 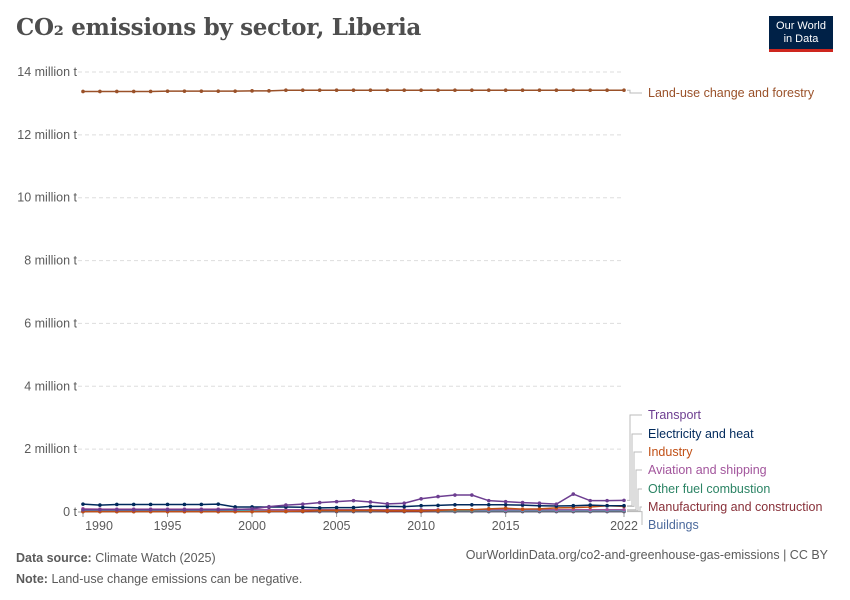 What do you see at coordinates (707, 470) in the screenshot?
I see `legend-label: Aviation and shipping` at bounding box center [707, 470].